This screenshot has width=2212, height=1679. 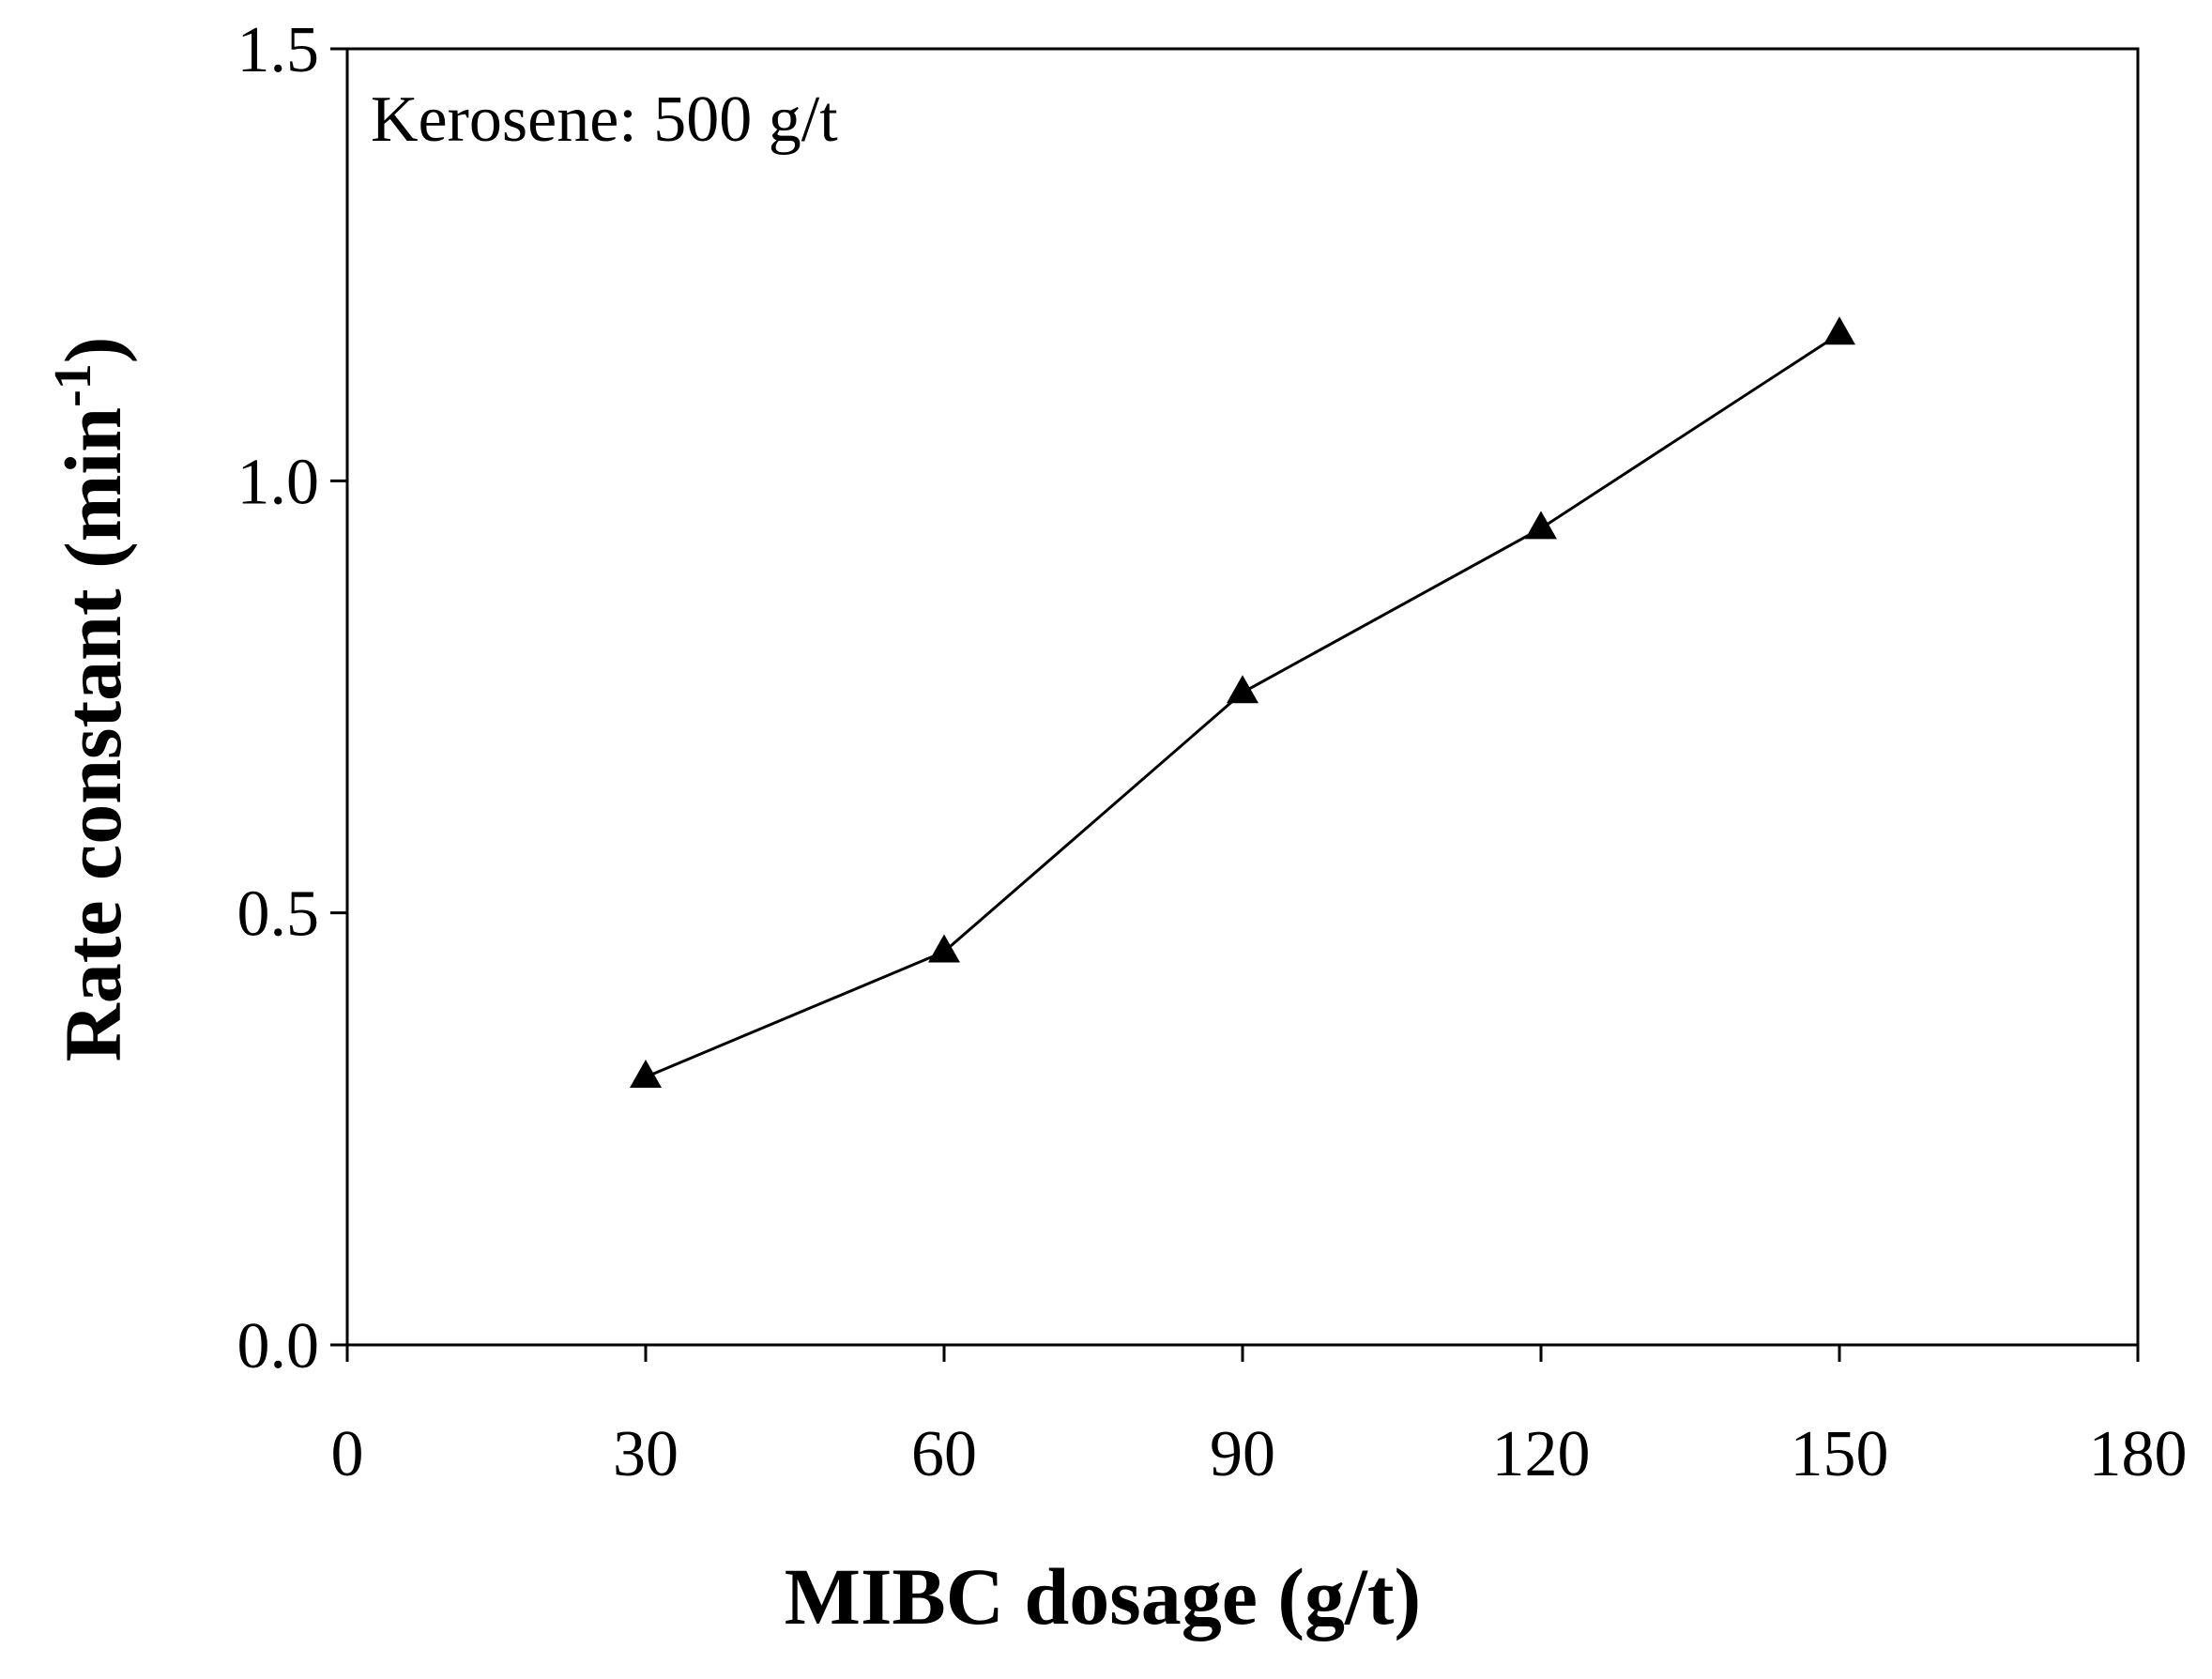 I want to click on x-tick-label: 180, so click(x=2138, y=1454).